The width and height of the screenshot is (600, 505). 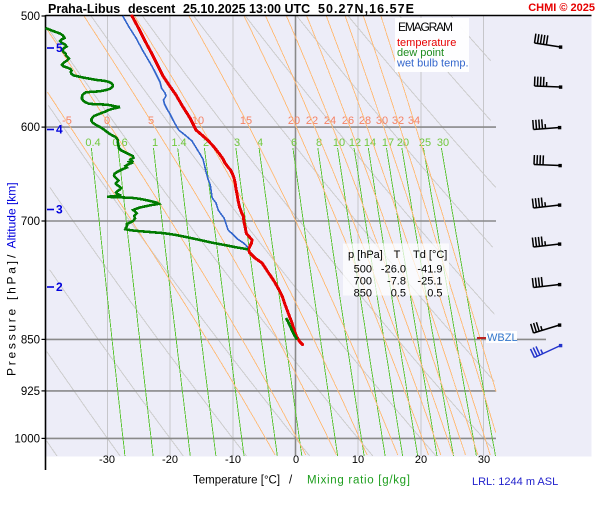 I want to click on svg-text: 0, so click(x=296, y=460).